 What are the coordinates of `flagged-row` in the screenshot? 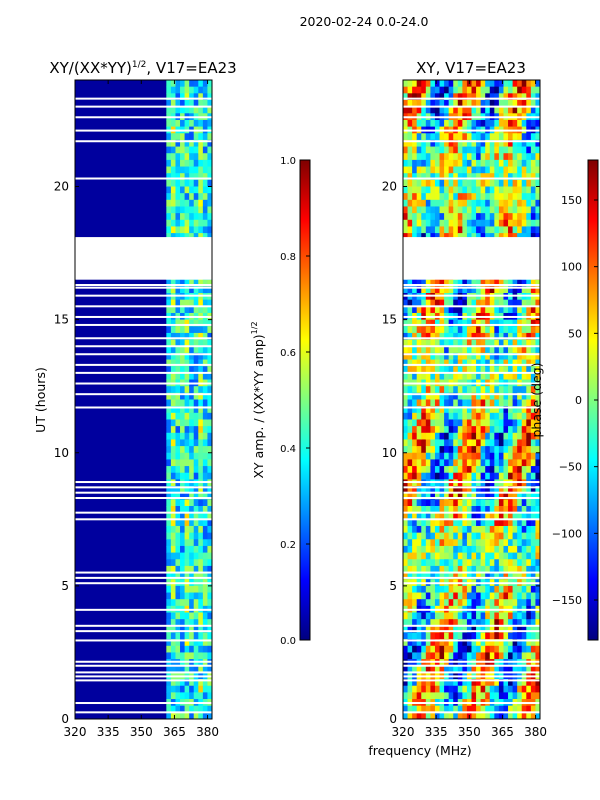 It's located at (471, 492).